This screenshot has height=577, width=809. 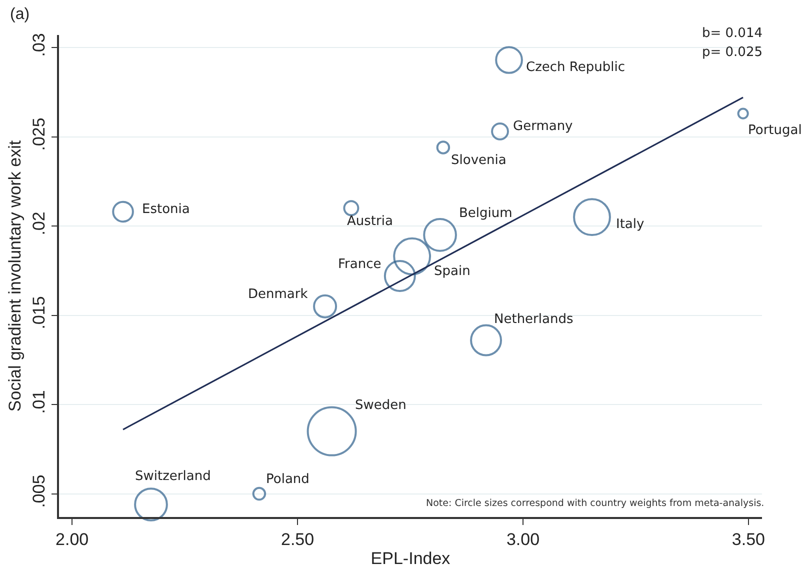 I want to click on series-label: Denmark, so click(x=278, y=294).